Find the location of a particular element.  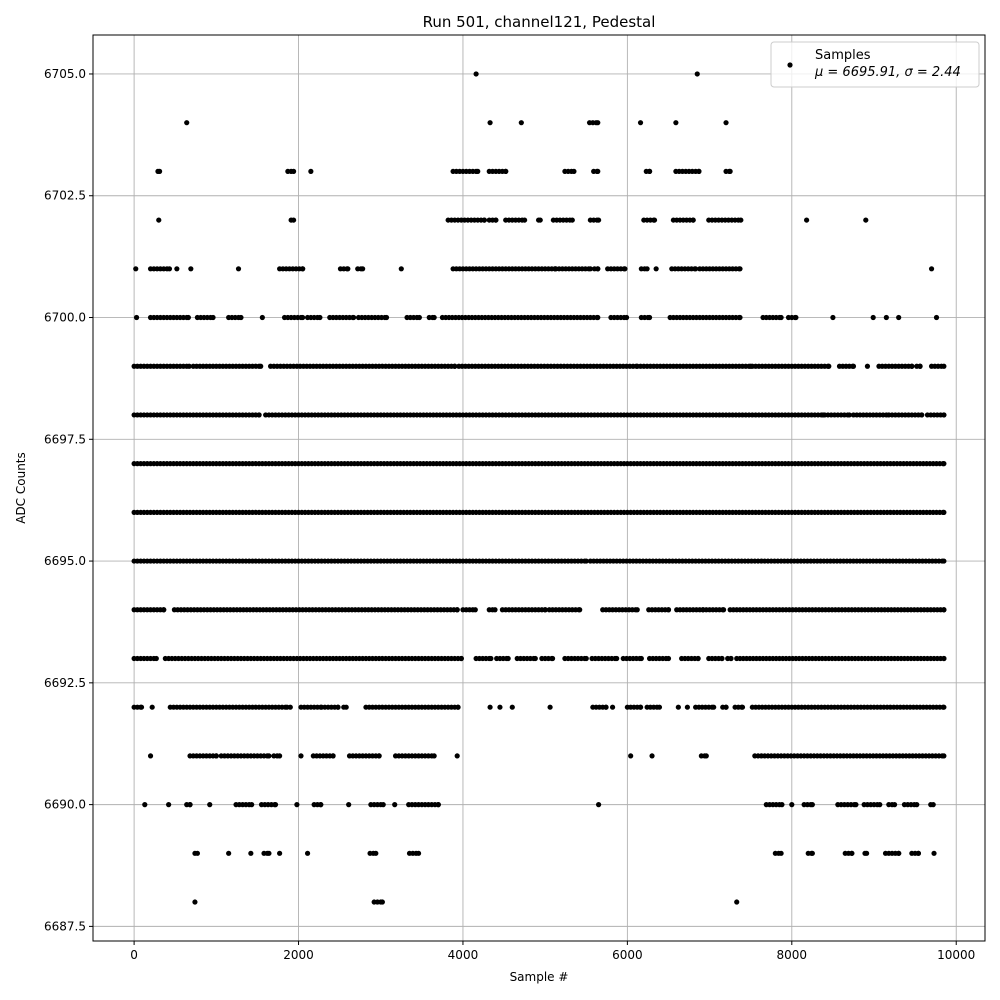

x-tick-label: 8000 is located at coordinates (792, 955).